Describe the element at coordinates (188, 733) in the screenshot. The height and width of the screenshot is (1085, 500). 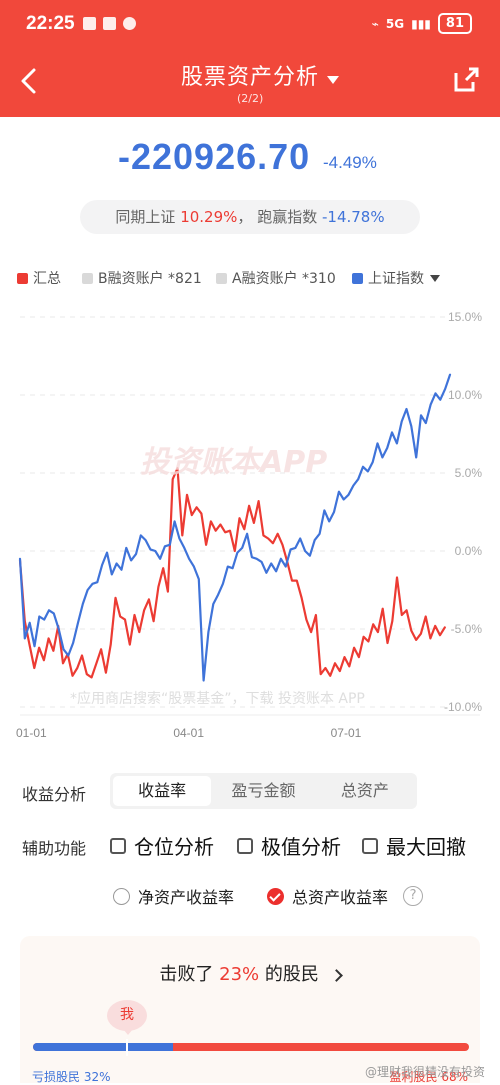
I see `x-tick-label: 04-01` at that location.